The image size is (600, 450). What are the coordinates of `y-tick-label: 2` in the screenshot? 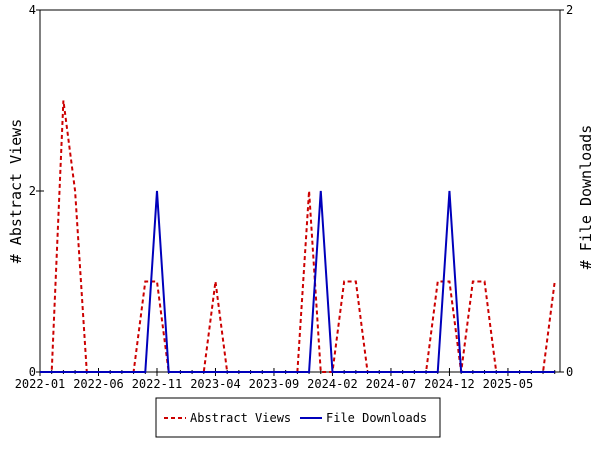 It's located at (32, 191).